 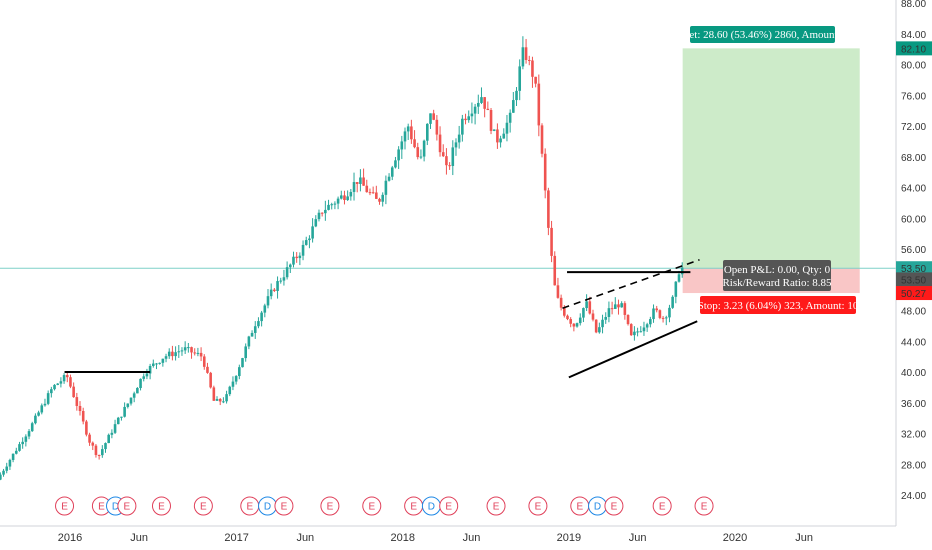 What do you see at coordinates (762, 34) in the screenshot?
I see `target-label: Target: 28.60 (53.46%) 2860, Amount: 10` at bounding box center [762, 34].